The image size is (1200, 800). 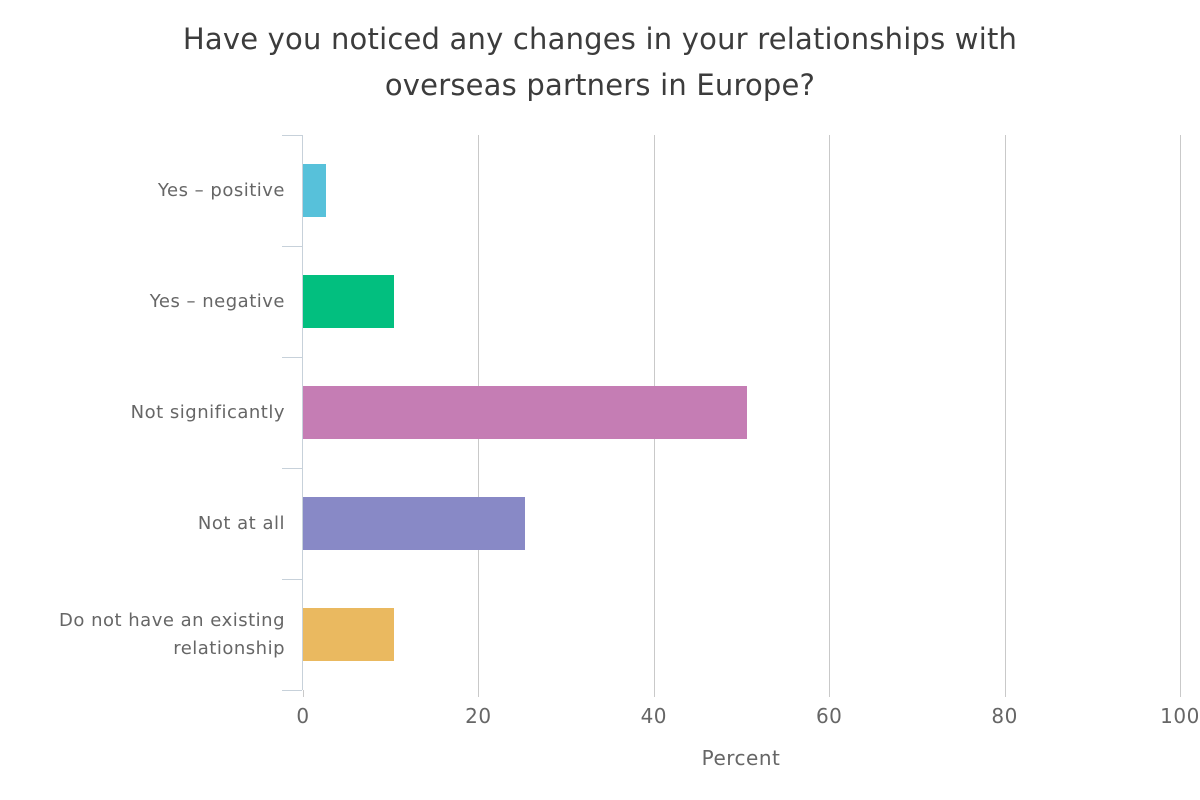 I want to click on x-tick-label: 80, so click(x=1004, y=716).